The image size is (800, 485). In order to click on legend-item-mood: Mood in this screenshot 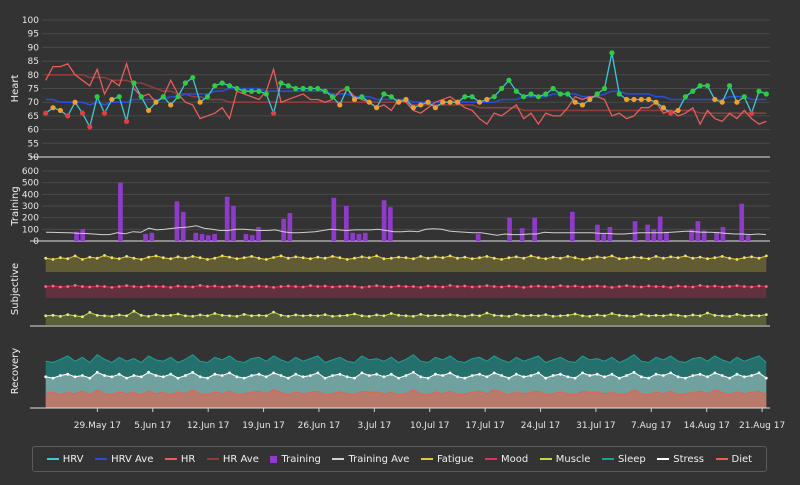, I will do `click(506, 459)`.